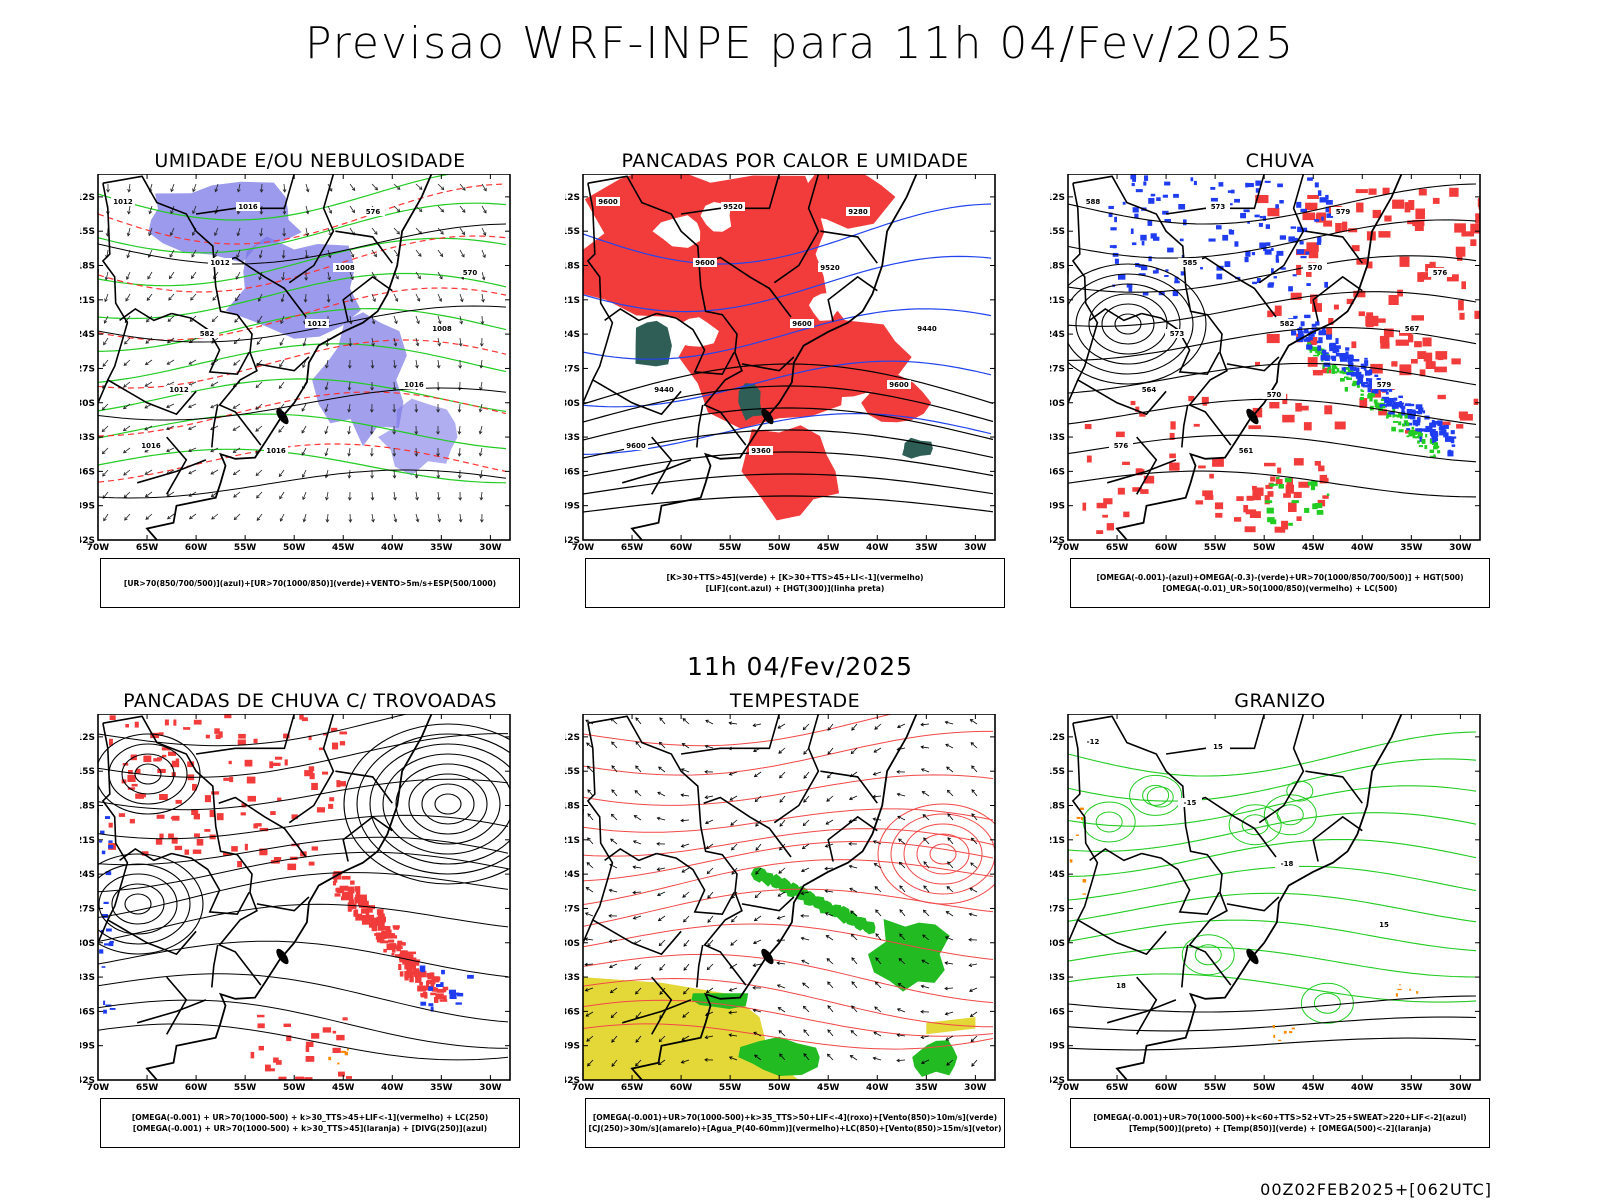 The height and width of the screenshot is (1200, 1600). What do you see at coordinates (800, 666) in the screenshot?
I see `forecast-time-label: 11h 04/Fev/2025` at bounding box center [800, 666].